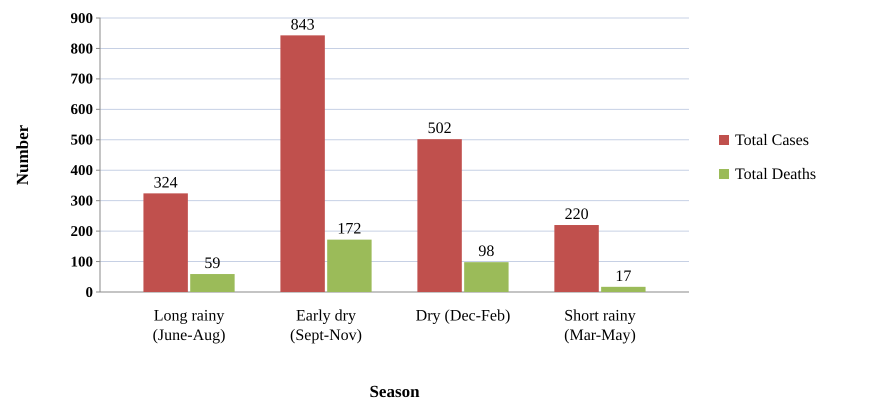 This screenshot has width=869, height=405. I want to click on legend-label: Total Cases, so click(772, 140).